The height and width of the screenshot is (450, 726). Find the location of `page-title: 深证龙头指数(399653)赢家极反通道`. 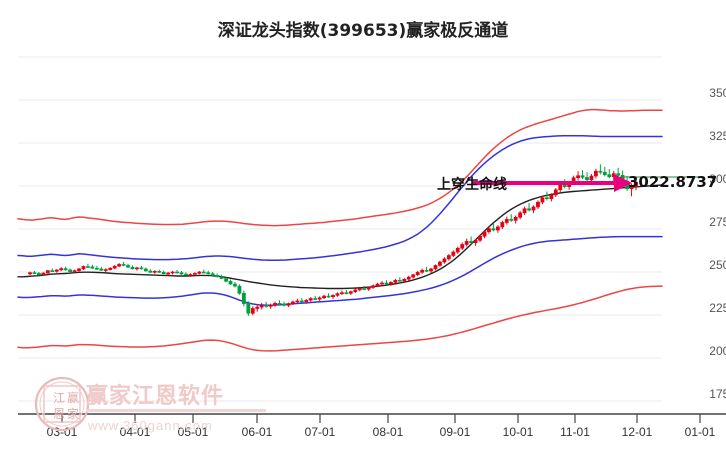

page-title: 深证龙头指数(399653)赢家极反通道 is located at coordinates (363, 31).